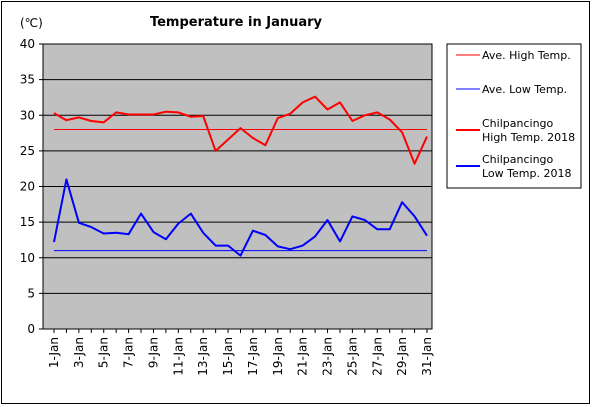  Describe the element at coordinates (352, 356) in the screenshot. I see `x-tick-label: 25-Jan` at that location.